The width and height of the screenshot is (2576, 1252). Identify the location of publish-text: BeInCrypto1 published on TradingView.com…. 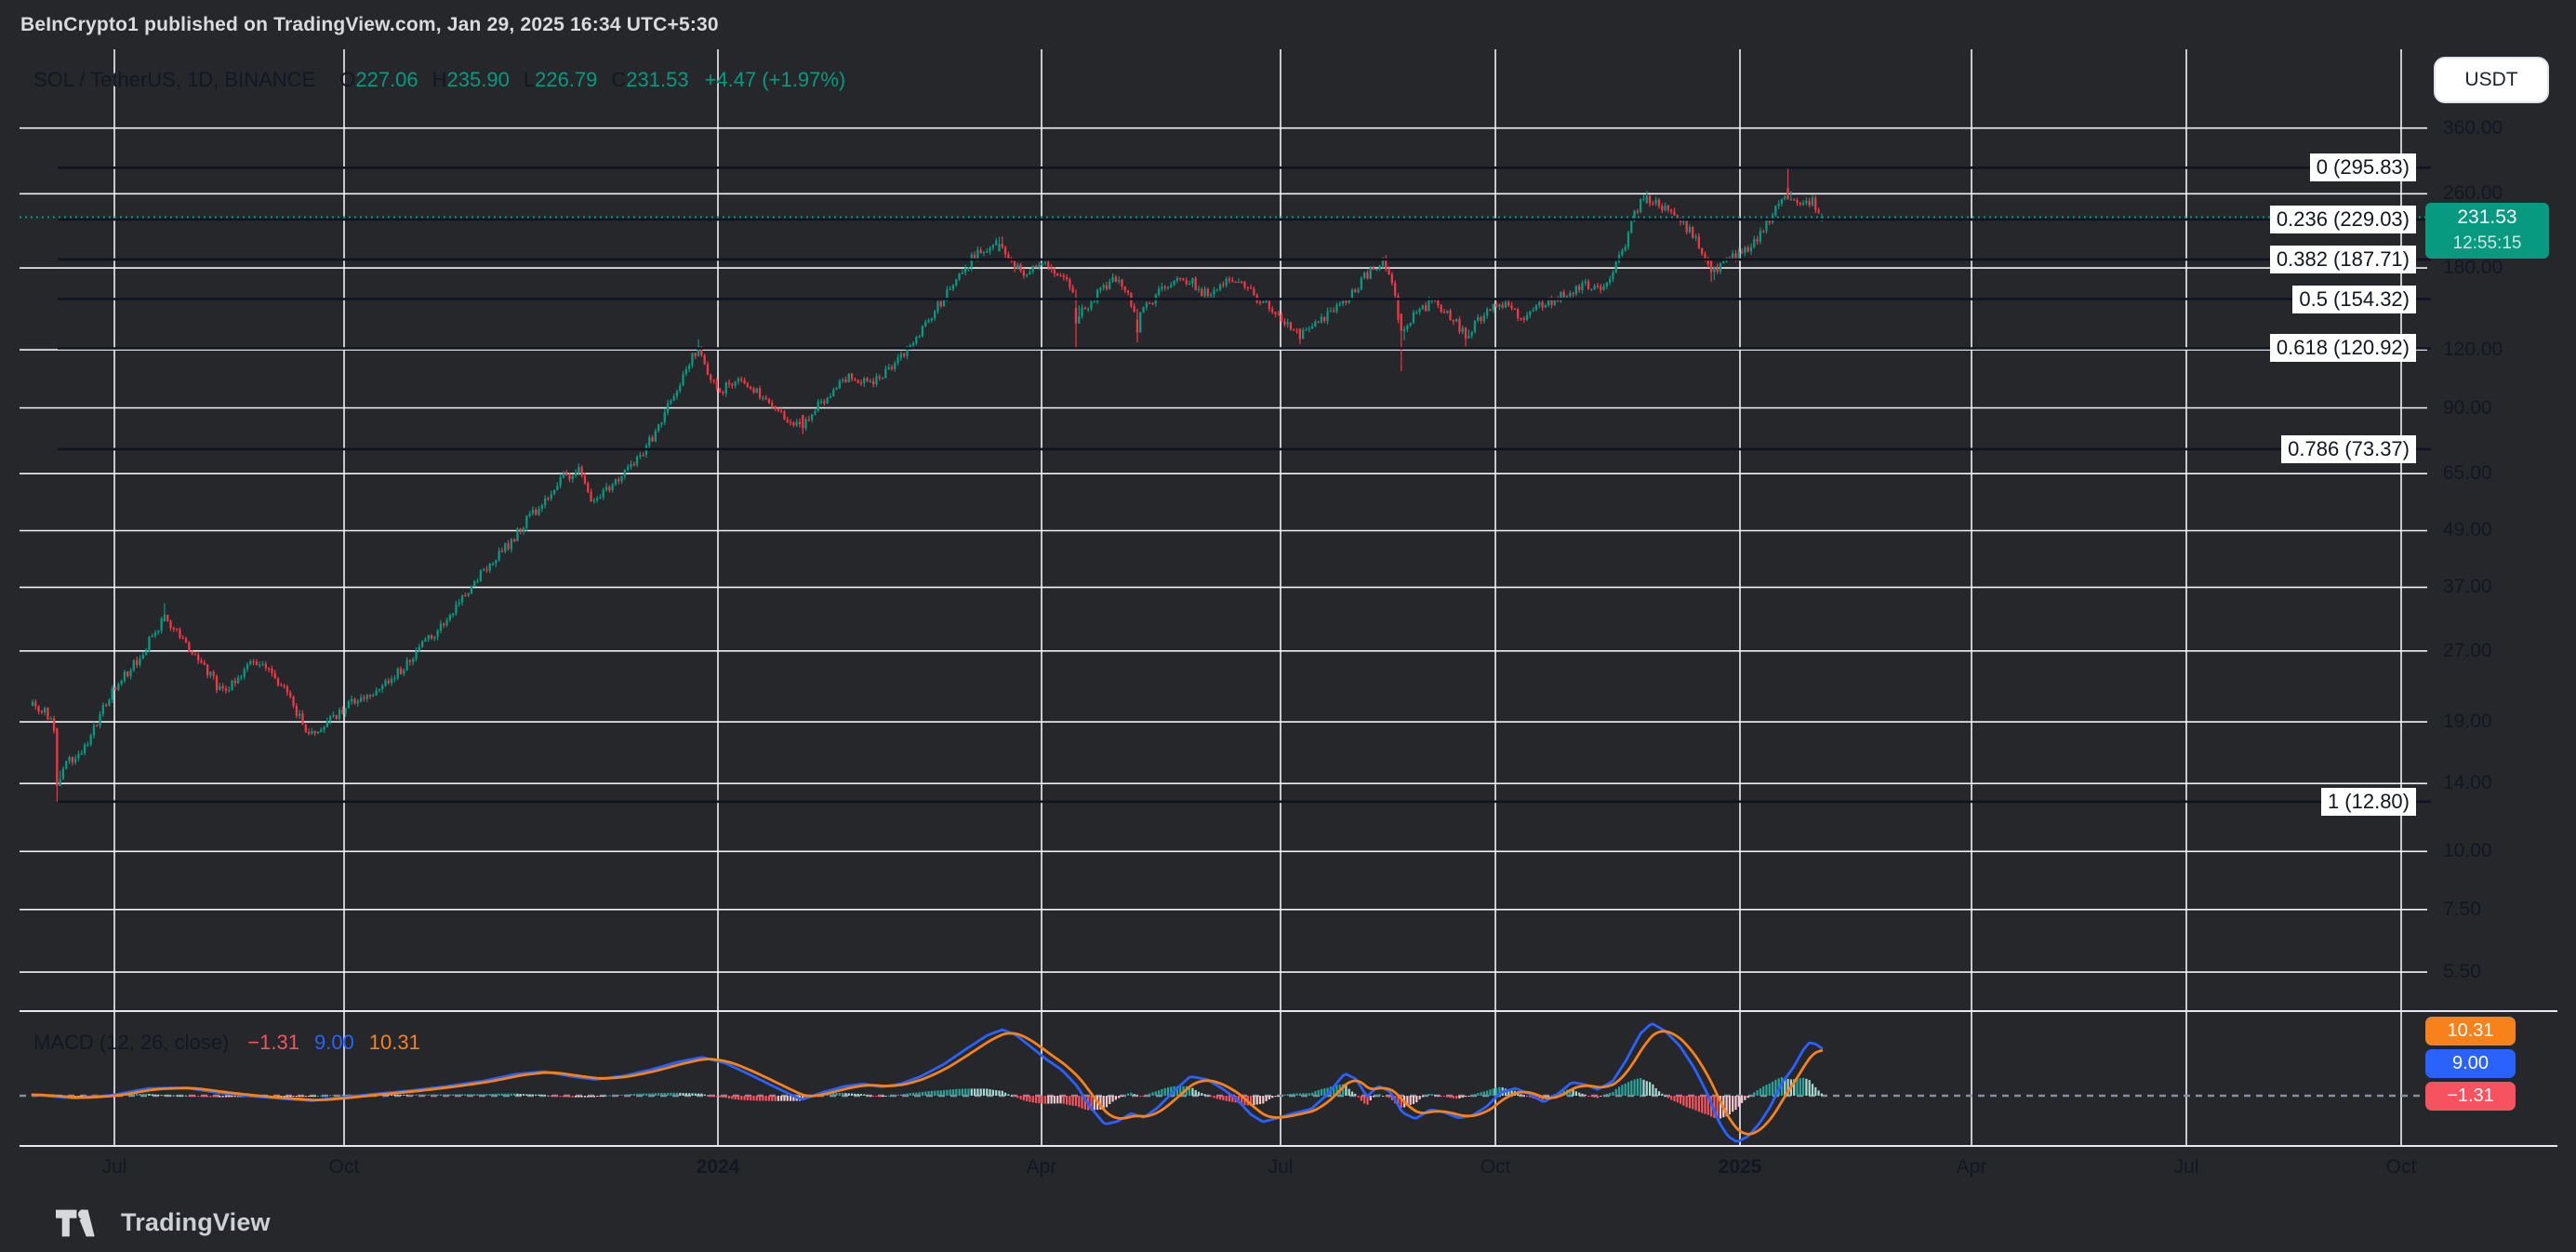
(369, 24).